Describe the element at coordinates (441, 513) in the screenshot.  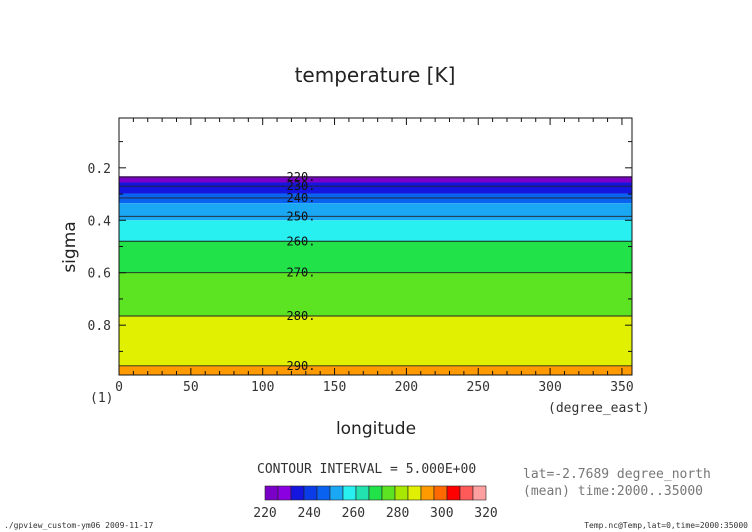
I see `colorbar-tick-label: 300` at that location.